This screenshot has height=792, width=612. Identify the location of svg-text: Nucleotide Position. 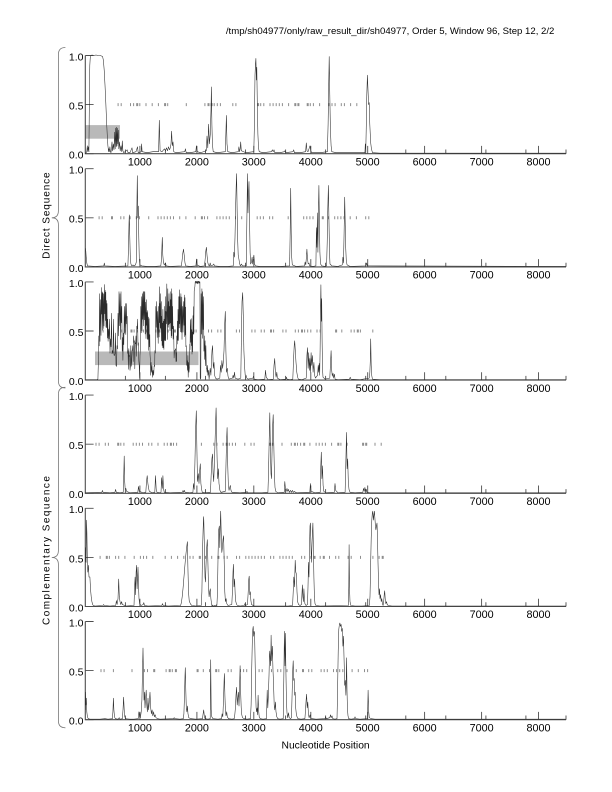
(326, 745).